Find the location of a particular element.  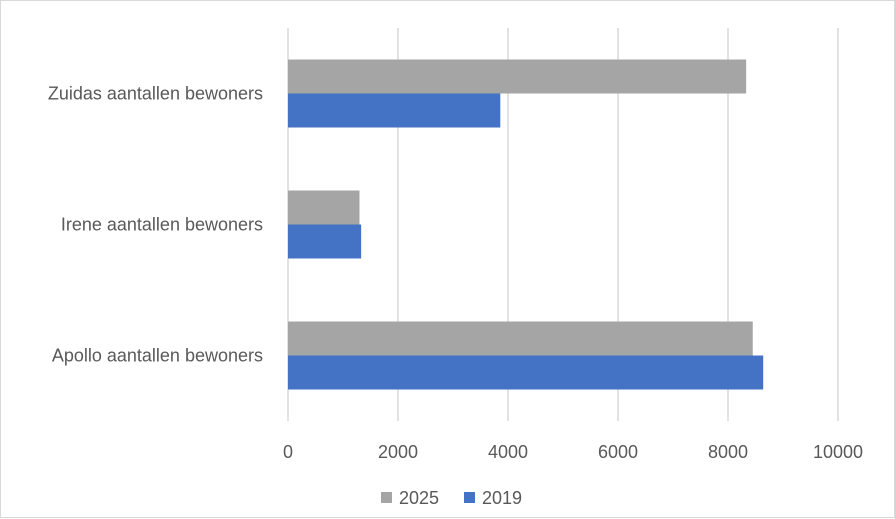

x-tick-label: 10000 is located at coordinates (838, 452).